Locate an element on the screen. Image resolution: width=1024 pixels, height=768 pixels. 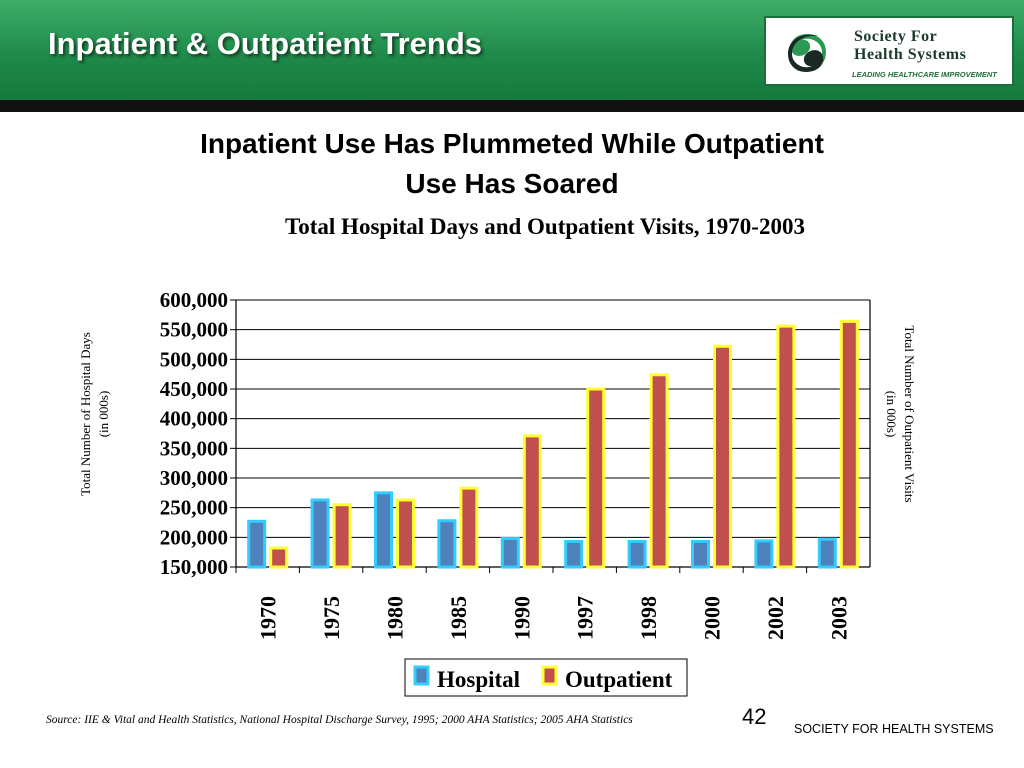
logo-name: Society For Health Systems is located at coordinates (910, 46).